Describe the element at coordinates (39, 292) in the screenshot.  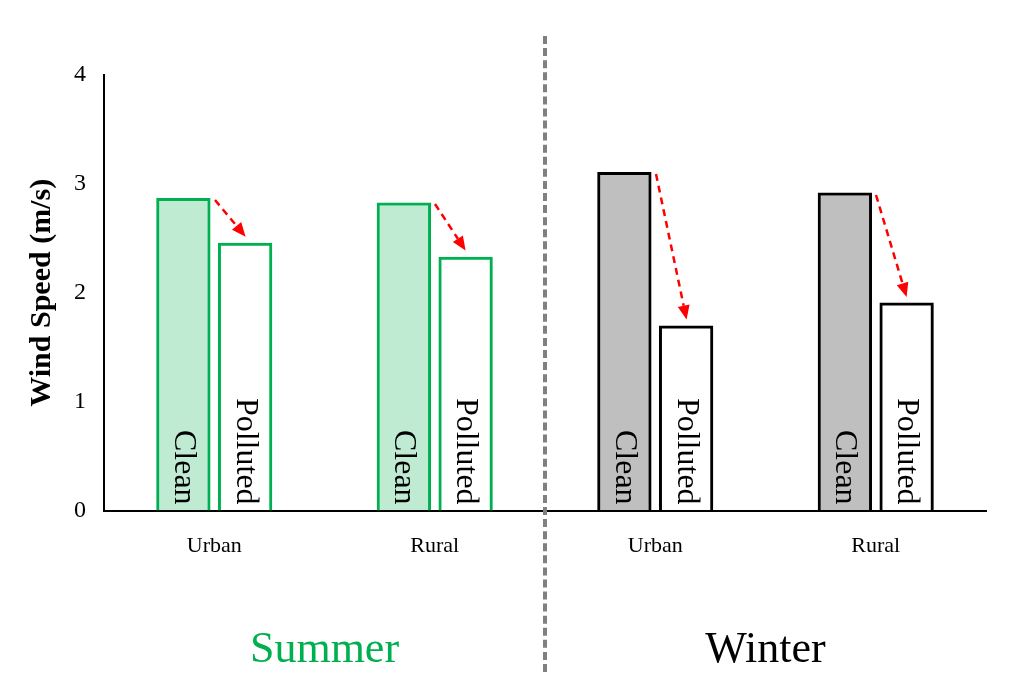
I see `y-axis-title: Wind Speed (m/s)` at that location.